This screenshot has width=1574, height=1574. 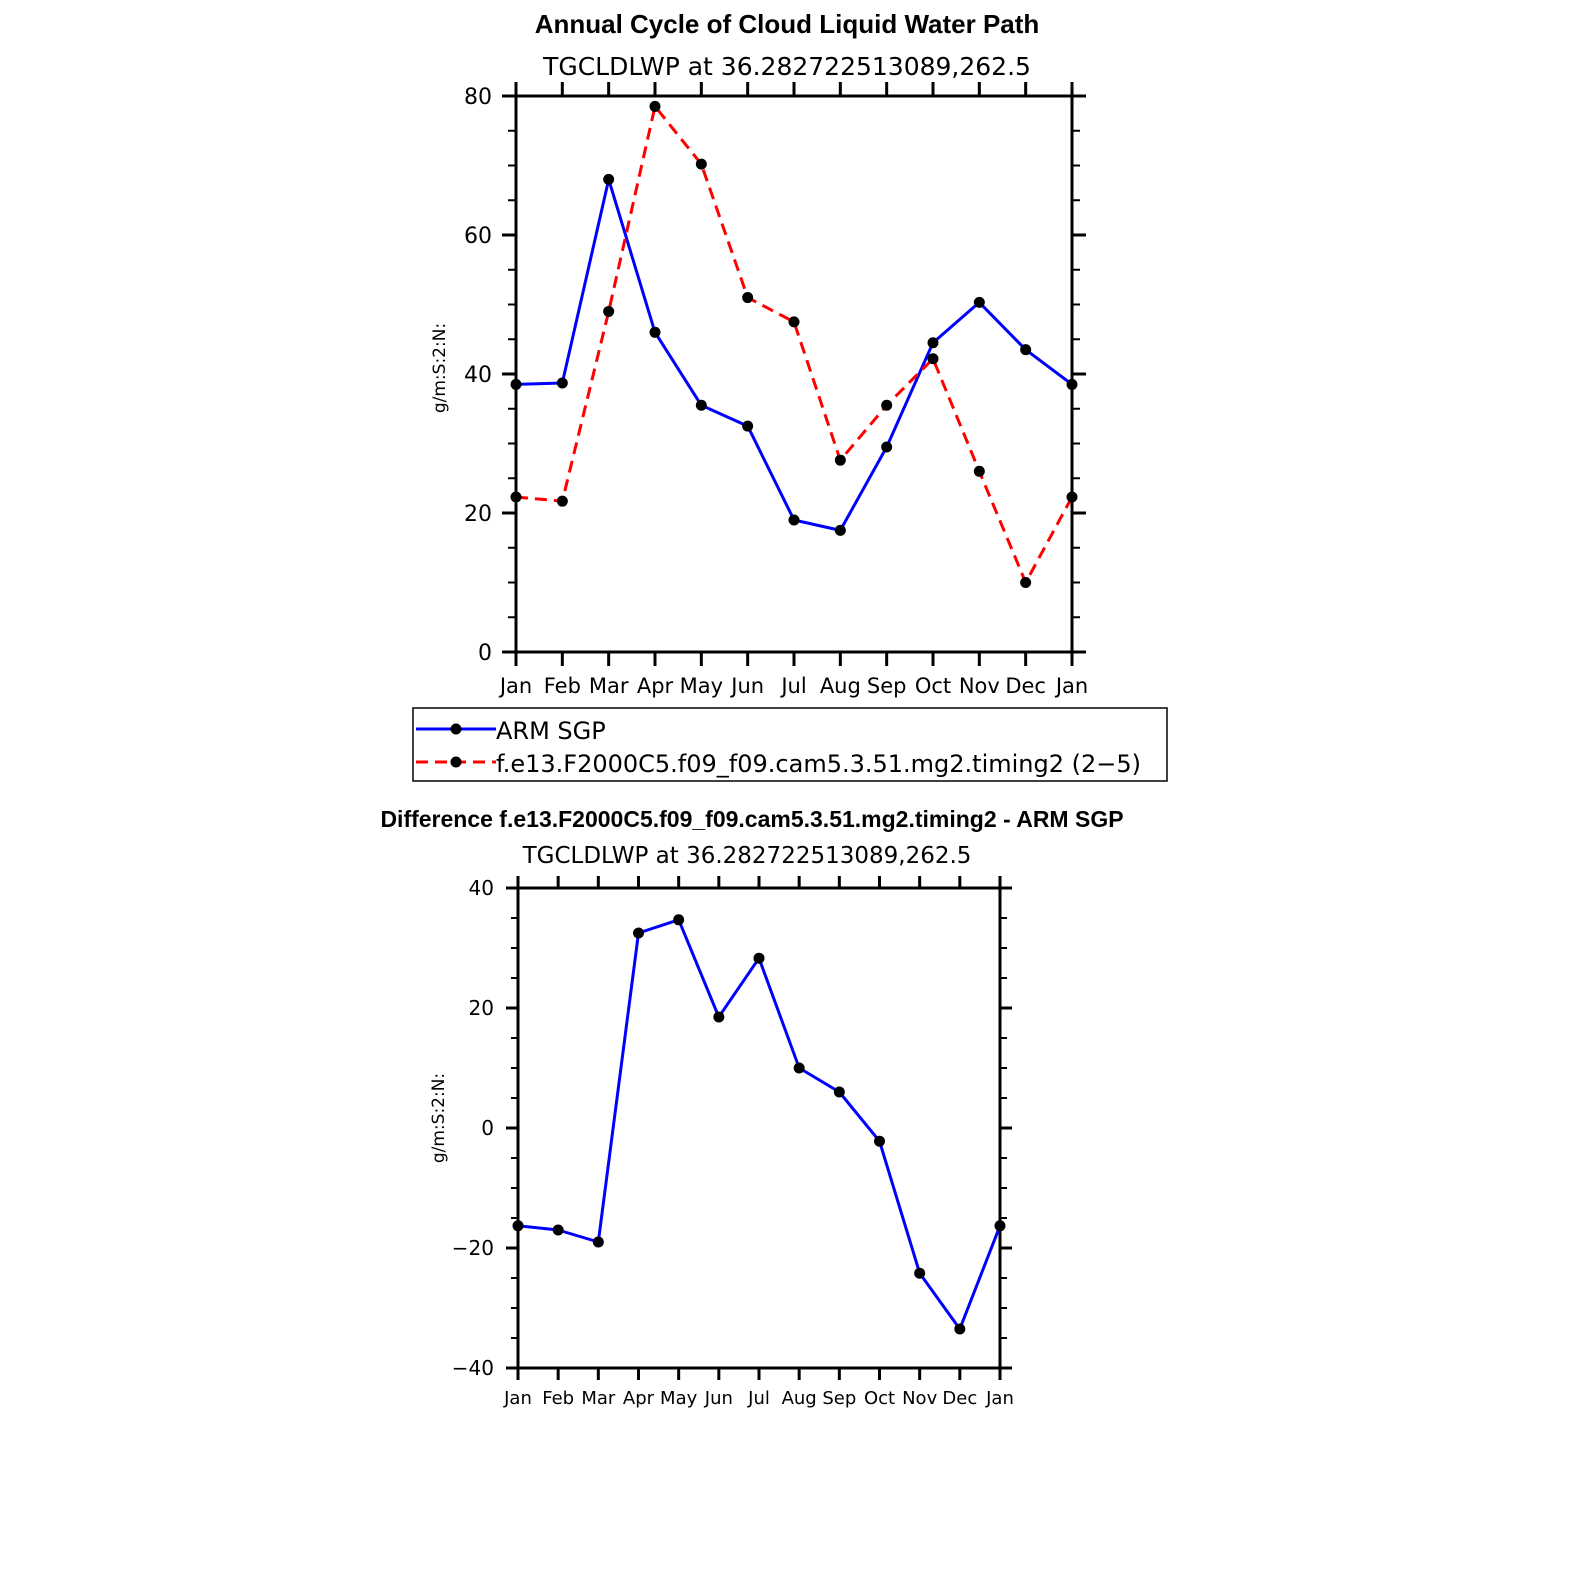 What do you see at coordinates (478, 97) in the screenshot?
I see `y-tick-label: 80` at bounding box center [478, 97].